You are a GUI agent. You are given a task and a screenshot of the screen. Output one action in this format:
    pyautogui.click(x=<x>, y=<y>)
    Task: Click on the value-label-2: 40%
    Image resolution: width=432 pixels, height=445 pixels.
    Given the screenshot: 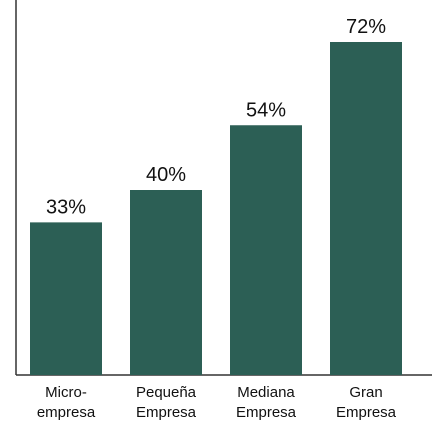 What is the action you would take?
    pyautogui.click(x=166, y=175)
    